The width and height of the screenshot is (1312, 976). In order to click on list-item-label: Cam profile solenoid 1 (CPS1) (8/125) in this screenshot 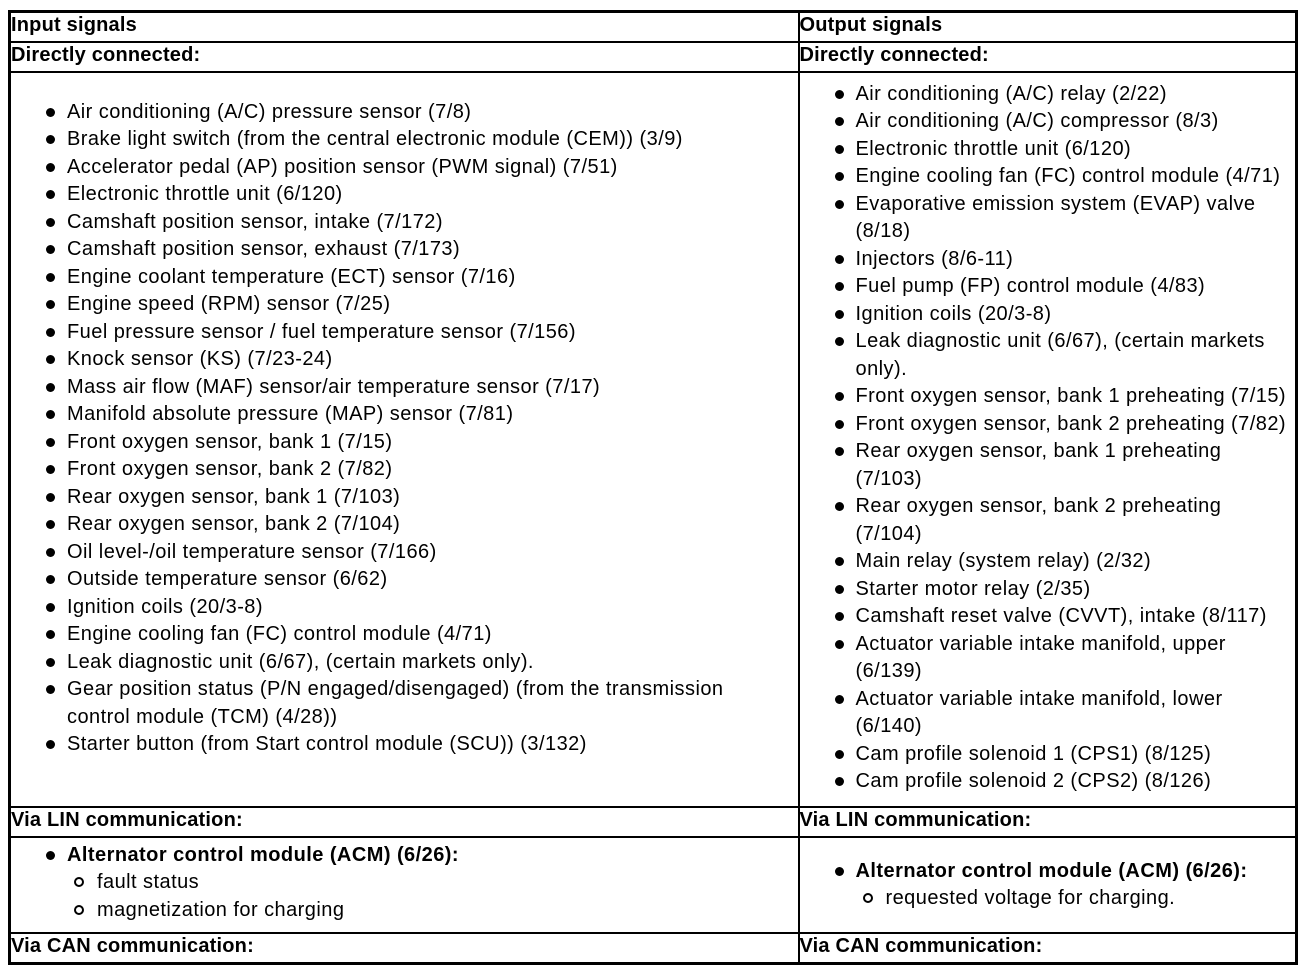, I will do `click(1033, 753)`.